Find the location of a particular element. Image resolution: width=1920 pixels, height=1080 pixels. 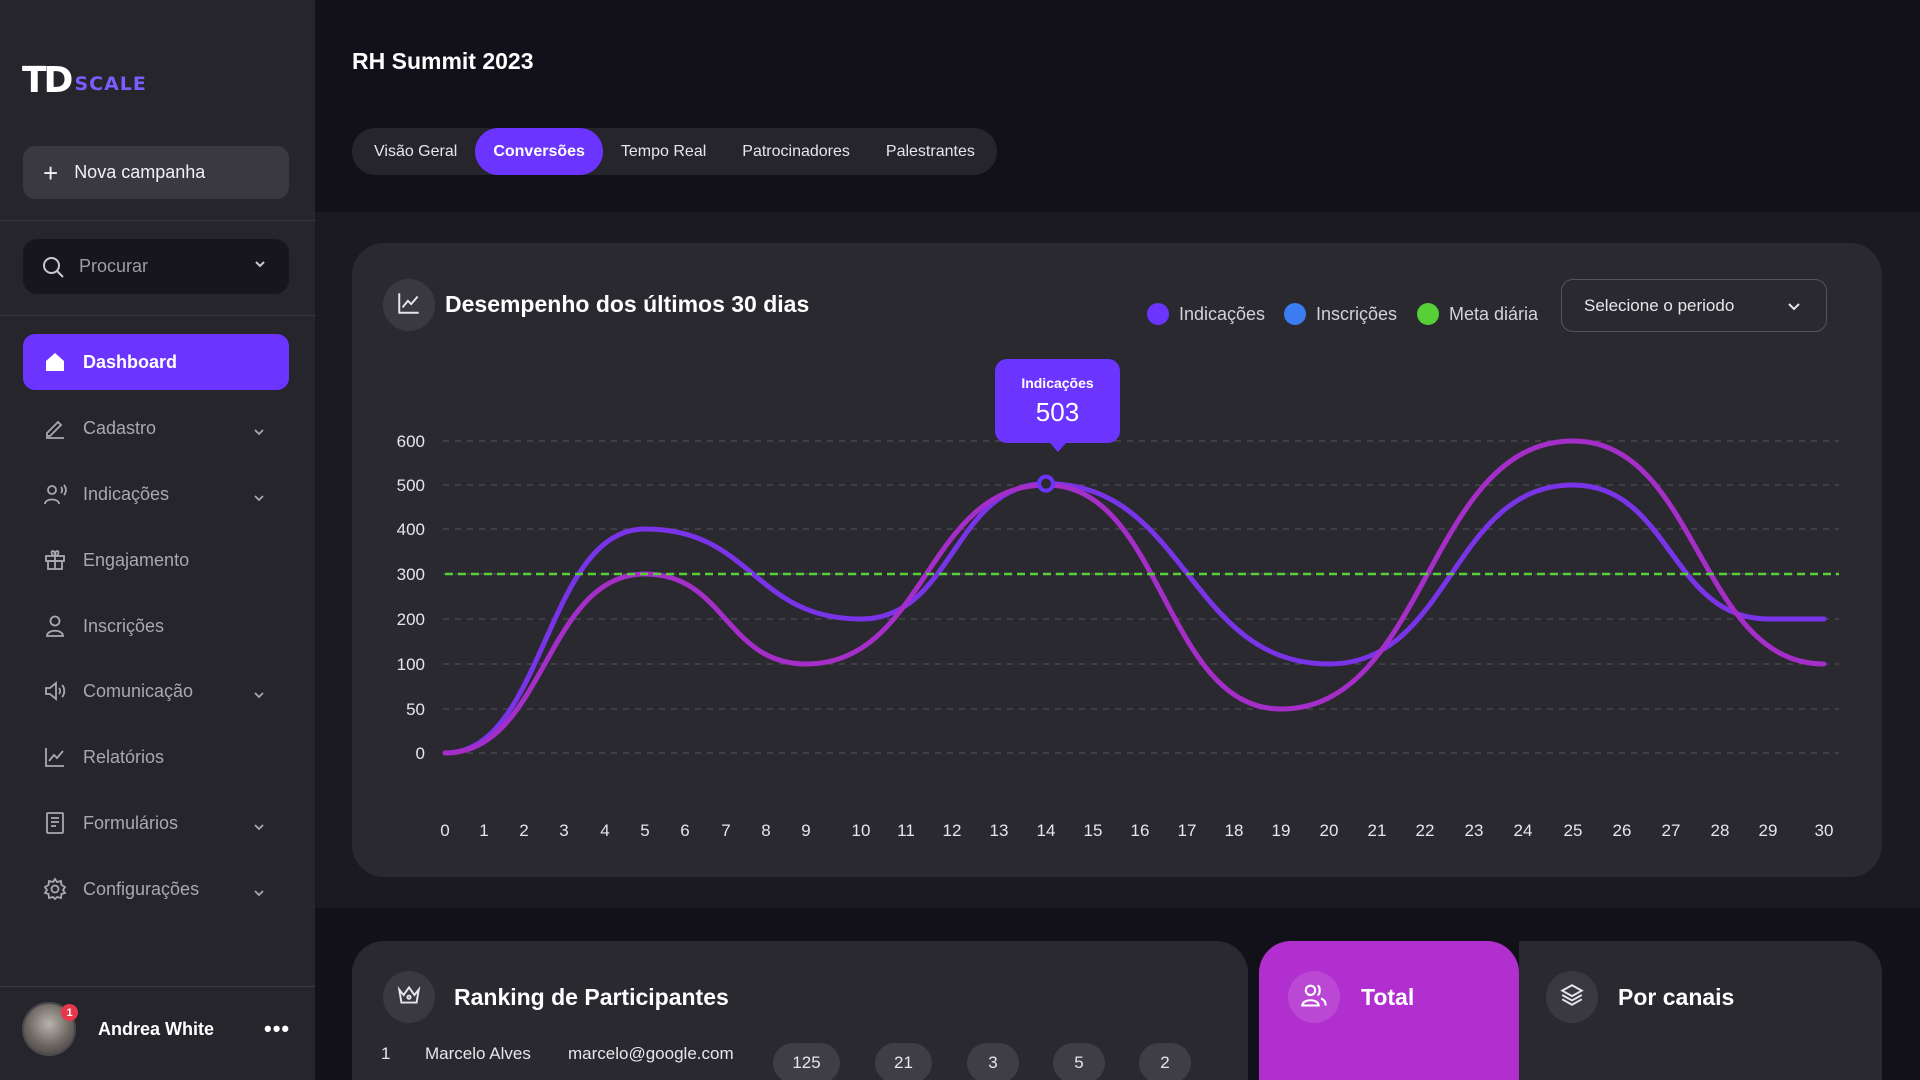

sidebar-item-label: Relatórios is located at coordinates (124, 756).